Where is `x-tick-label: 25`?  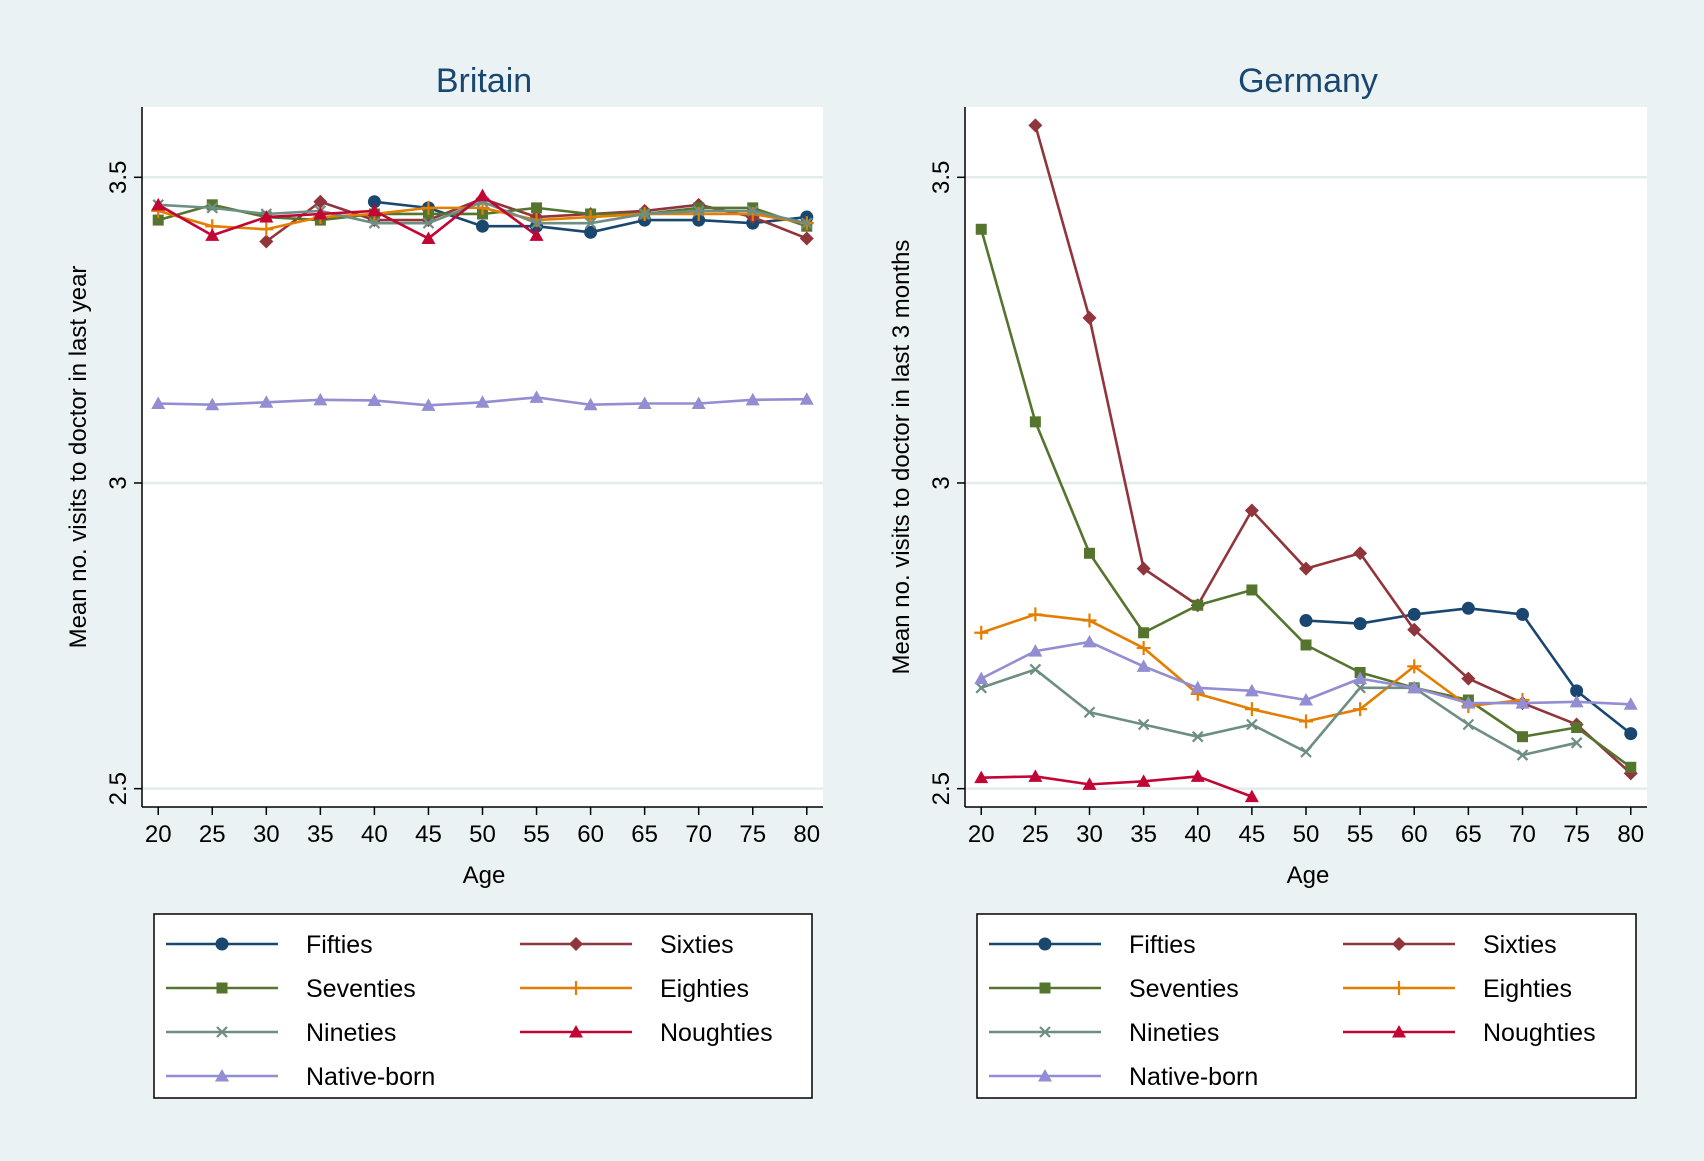
x-tick-label: 25 is located at coordinates (1035, 834).